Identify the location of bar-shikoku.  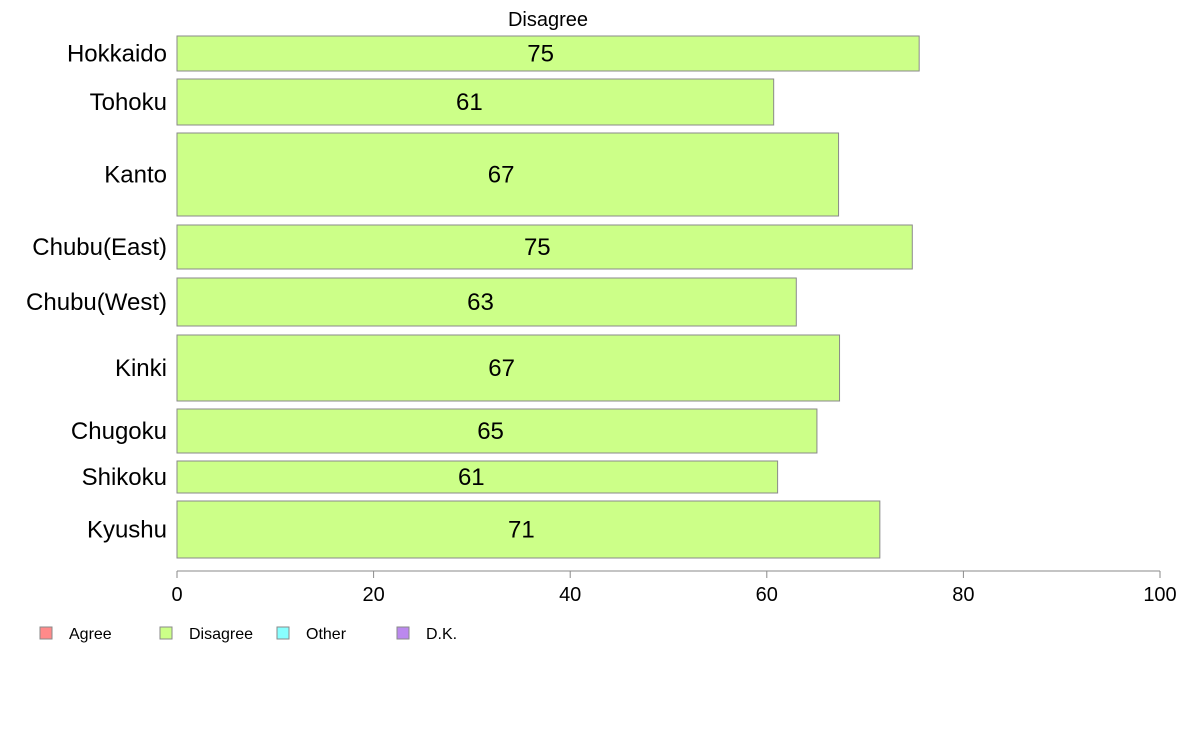
(477, 477).